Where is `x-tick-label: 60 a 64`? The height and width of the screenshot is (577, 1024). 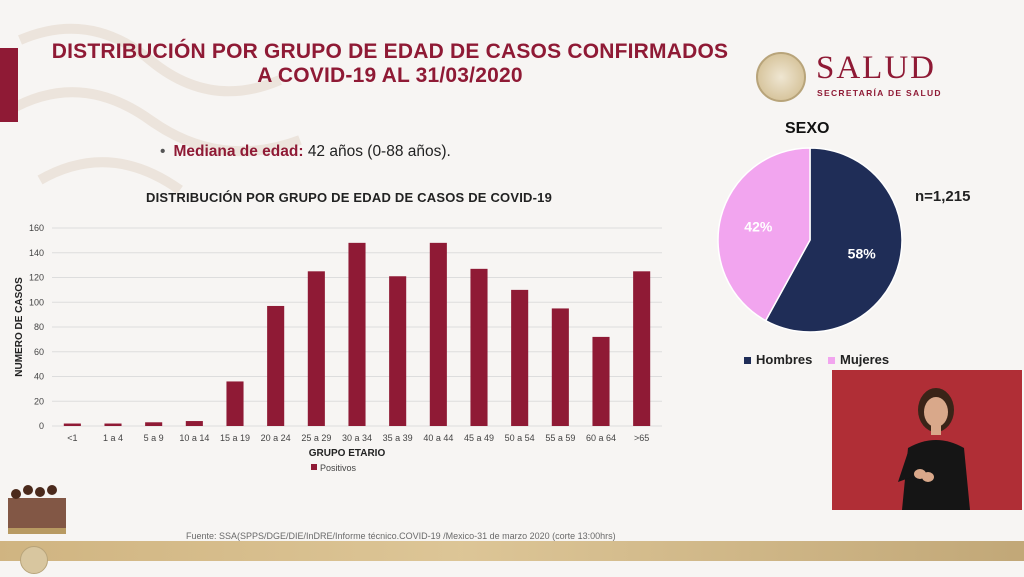
x-tick-label: 60 a 64 is located at coordinates (601, 438).